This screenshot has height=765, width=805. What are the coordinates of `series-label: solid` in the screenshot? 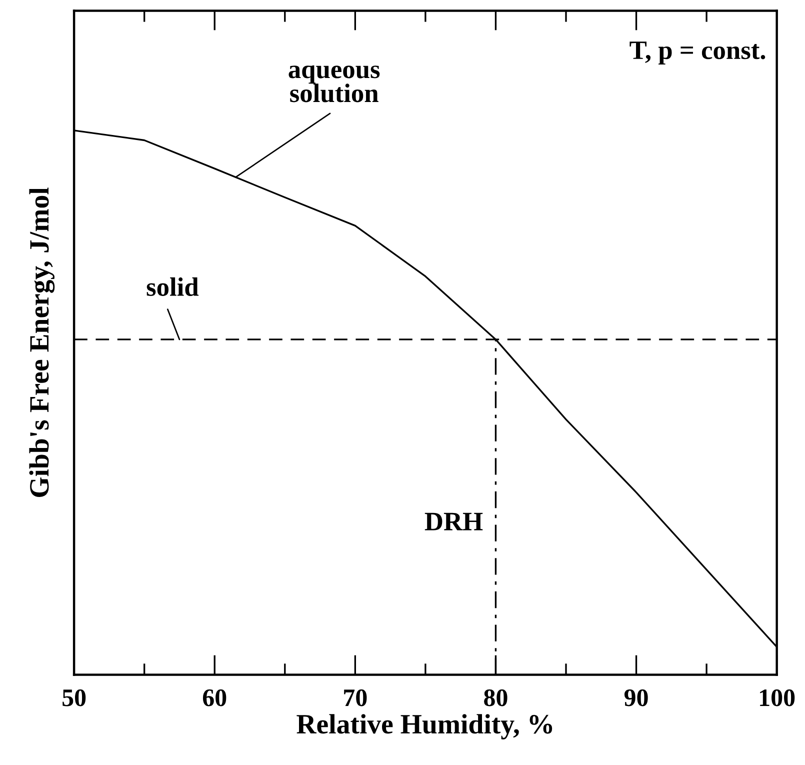 It's located at (172, 286).